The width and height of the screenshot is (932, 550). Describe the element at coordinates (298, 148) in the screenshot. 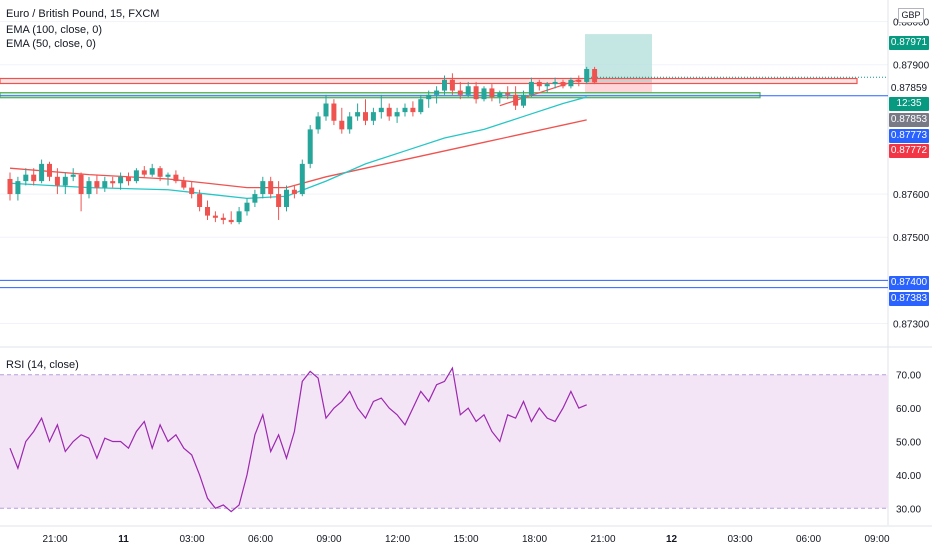

I see `ema50-line` at that location.